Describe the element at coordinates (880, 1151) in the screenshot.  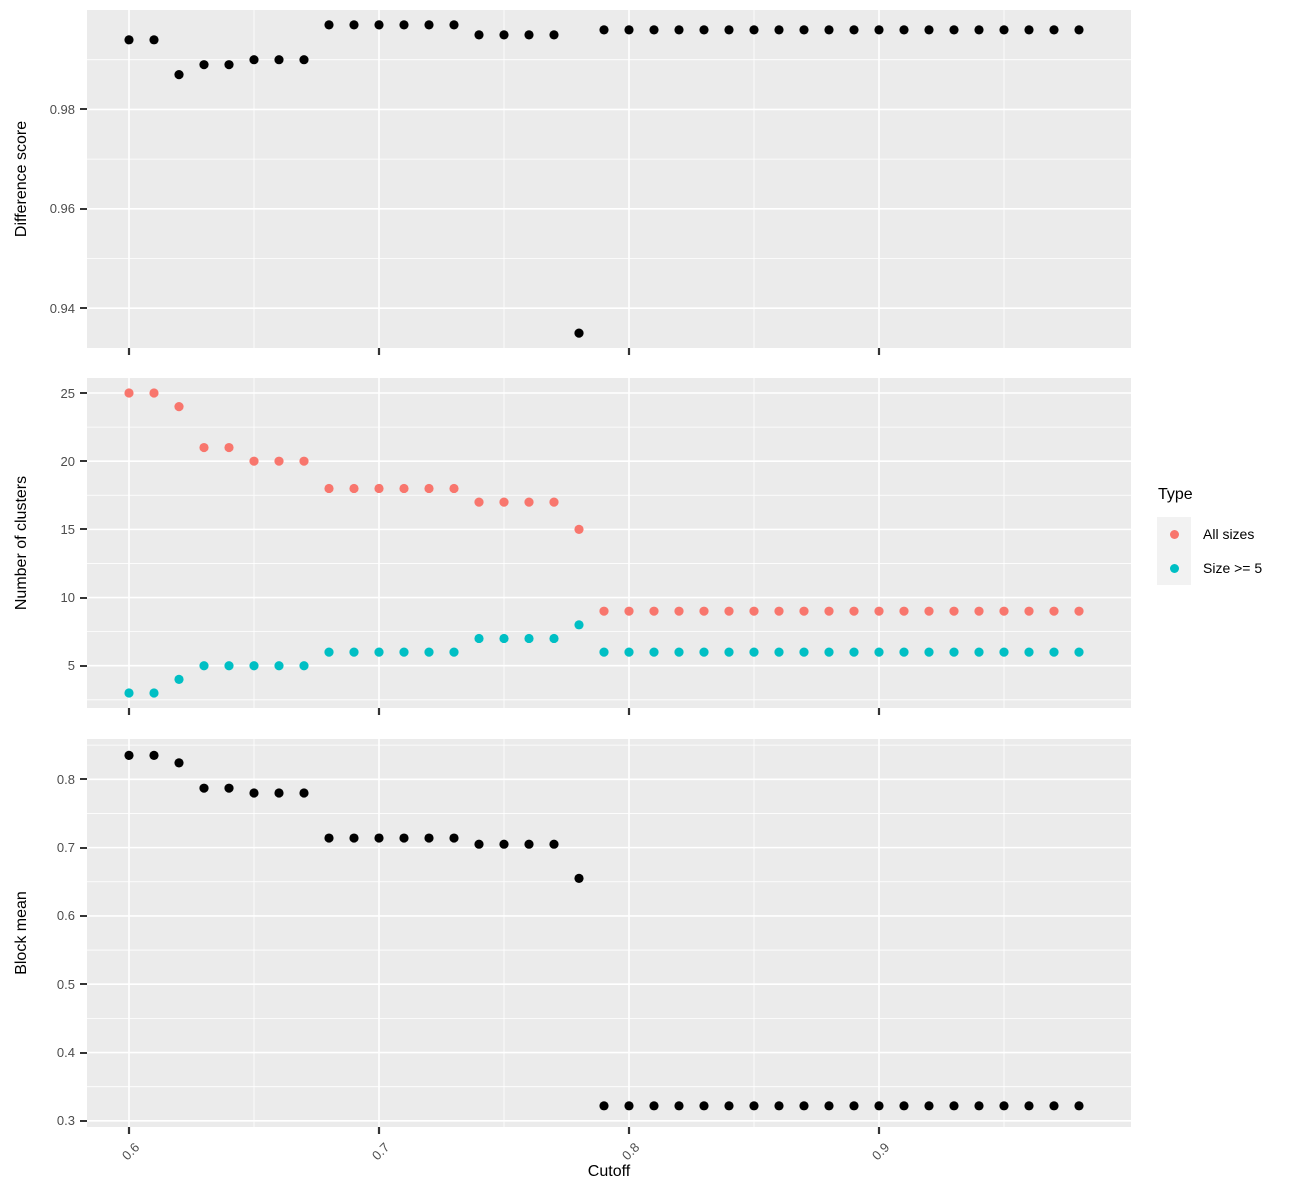
I see `x-tick-label: 0.9` at that location.